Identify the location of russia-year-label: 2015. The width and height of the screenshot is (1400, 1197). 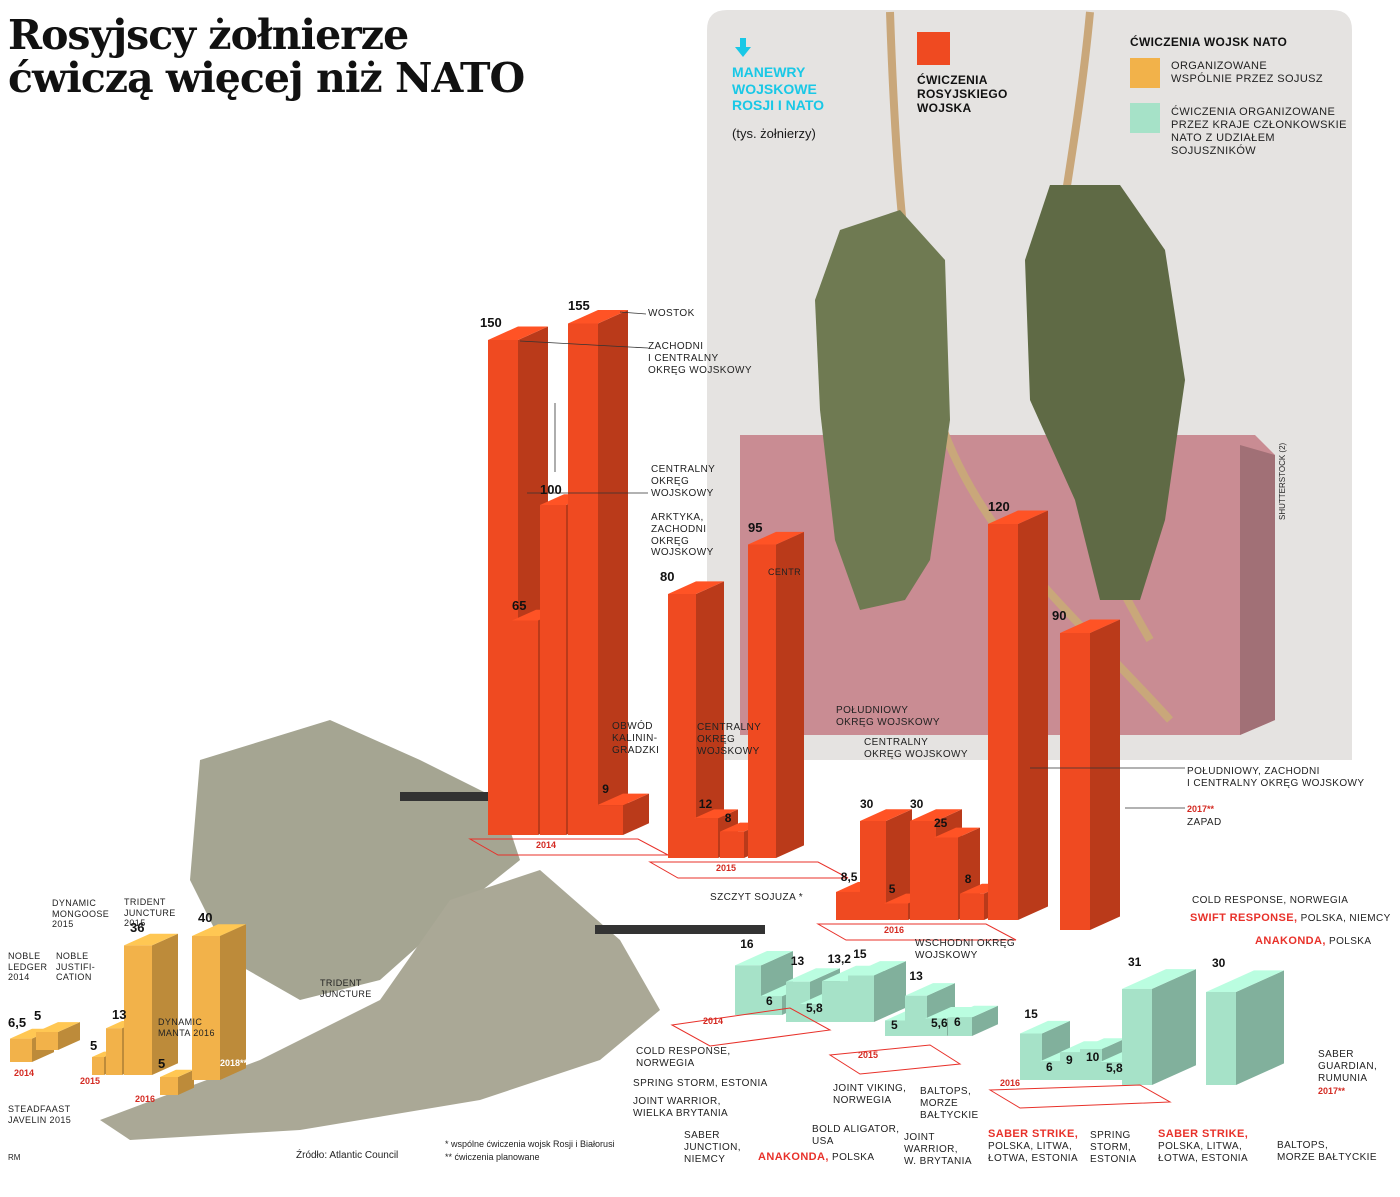
(726, 868).